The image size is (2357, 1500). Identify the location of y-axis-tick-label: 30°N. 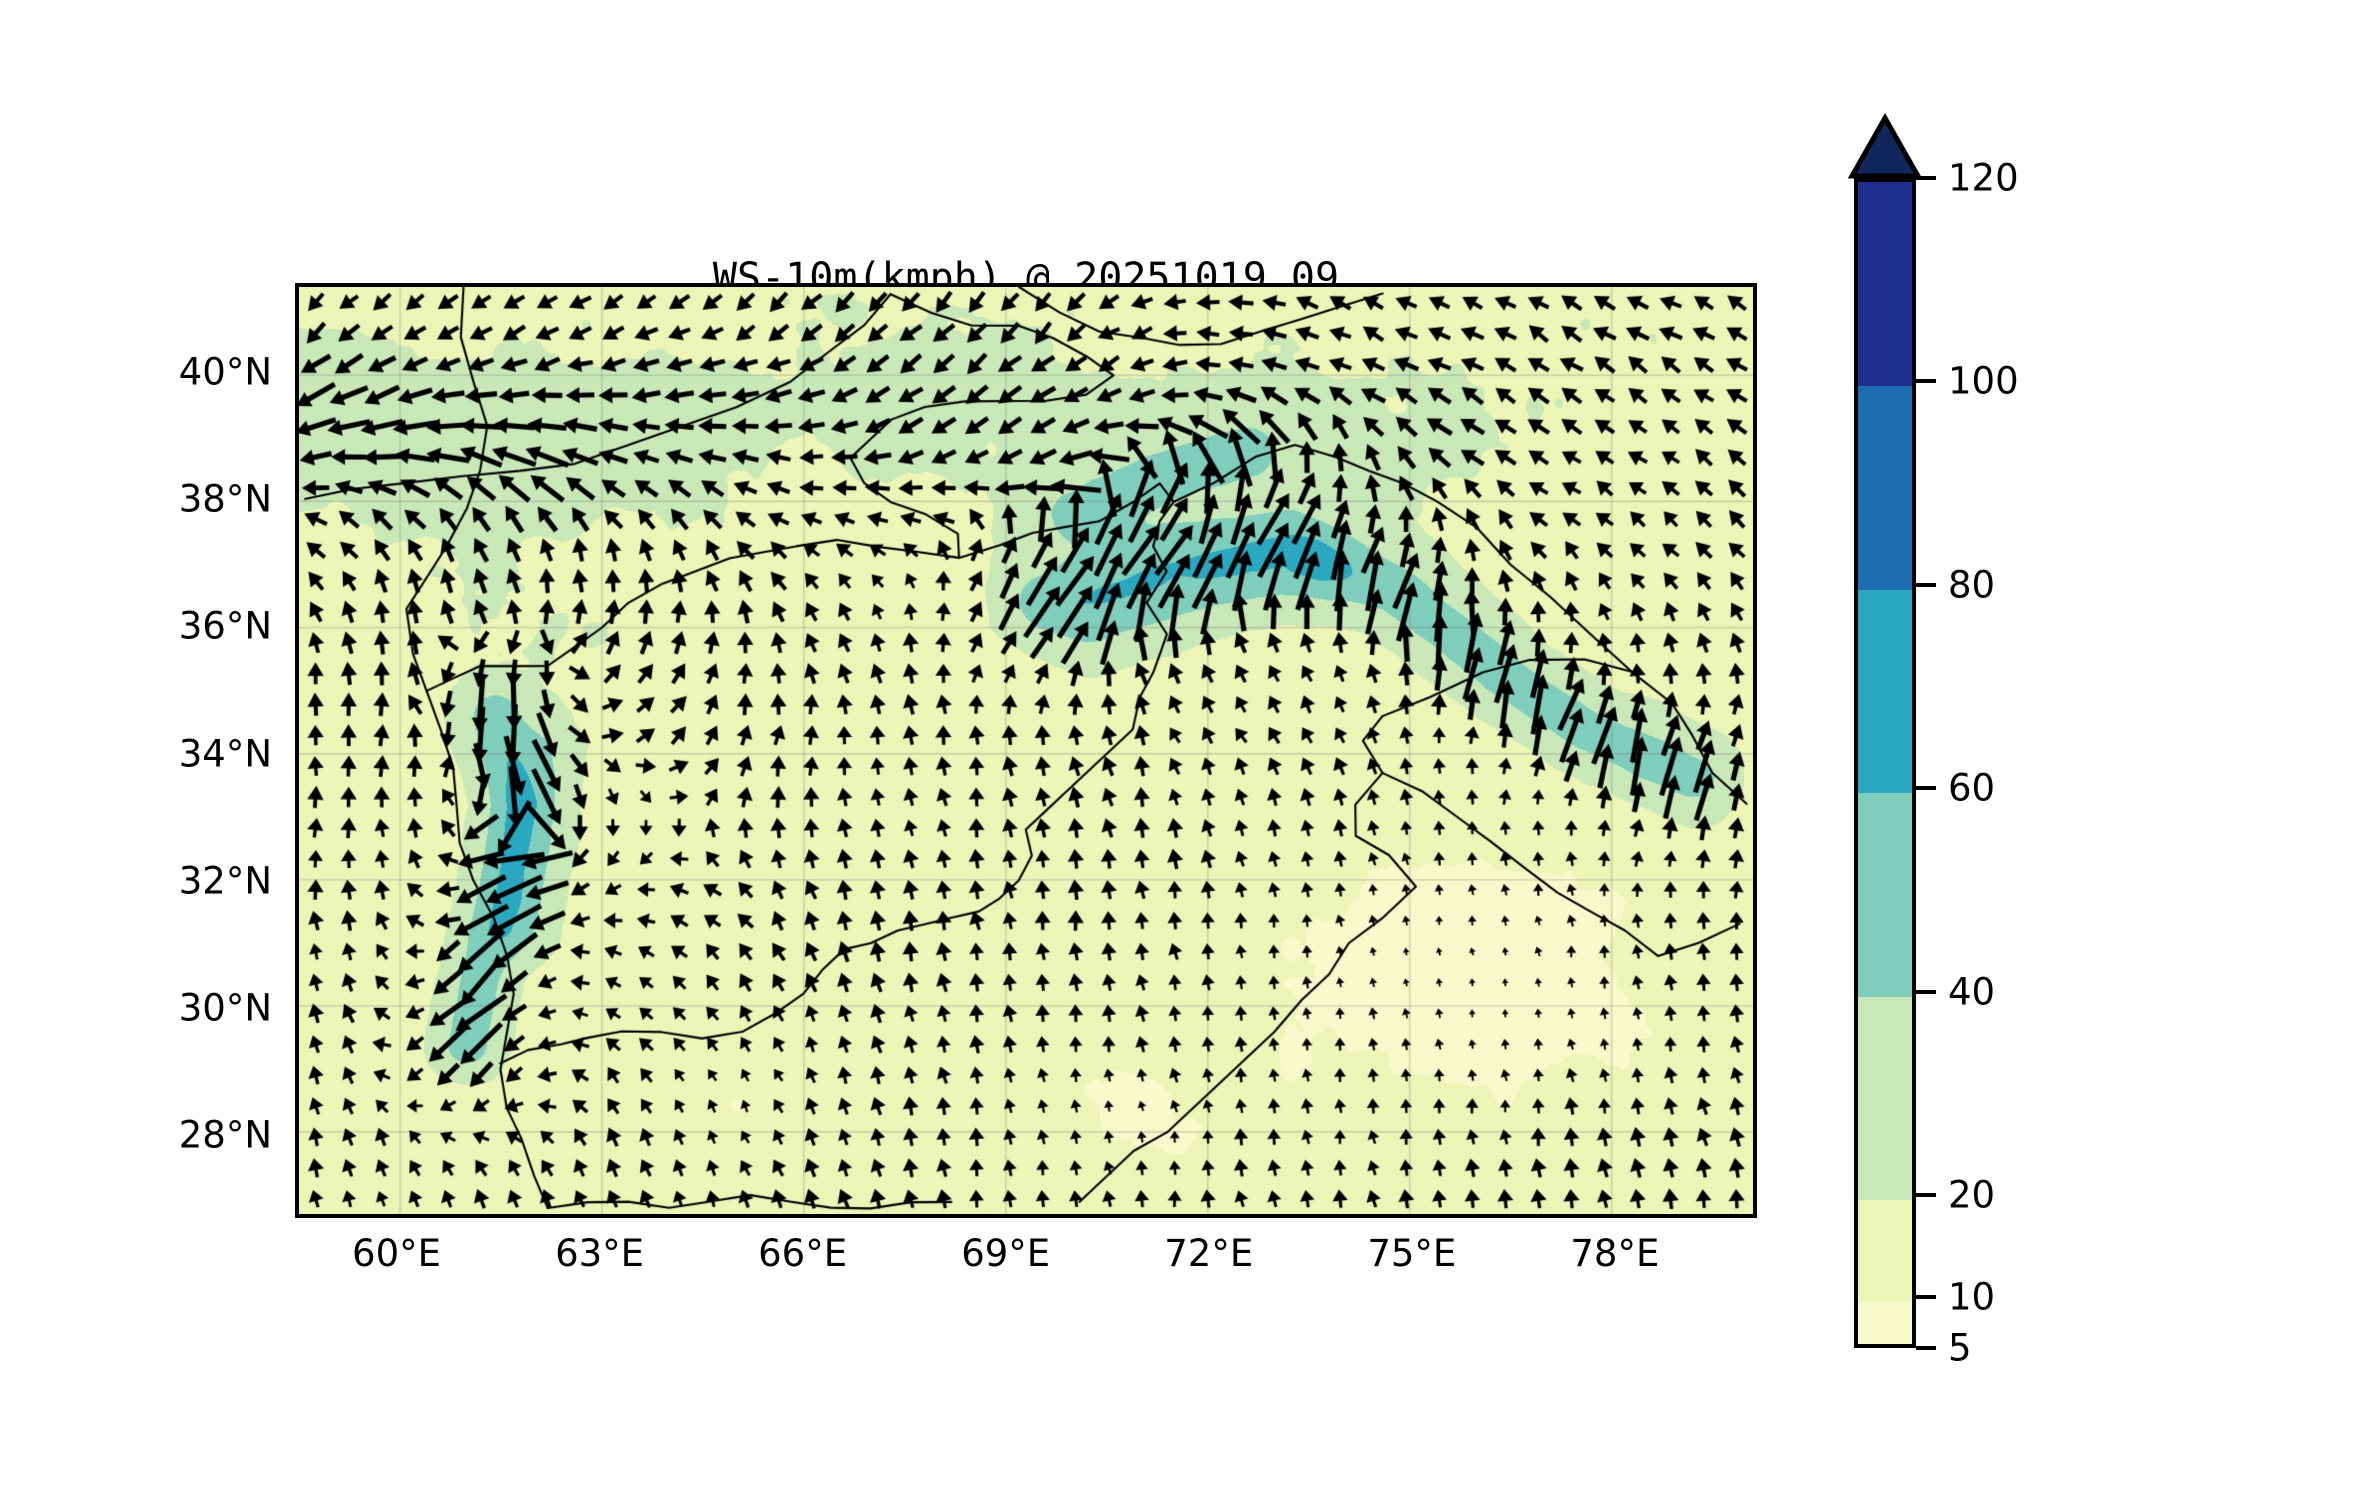
(225, 1008).